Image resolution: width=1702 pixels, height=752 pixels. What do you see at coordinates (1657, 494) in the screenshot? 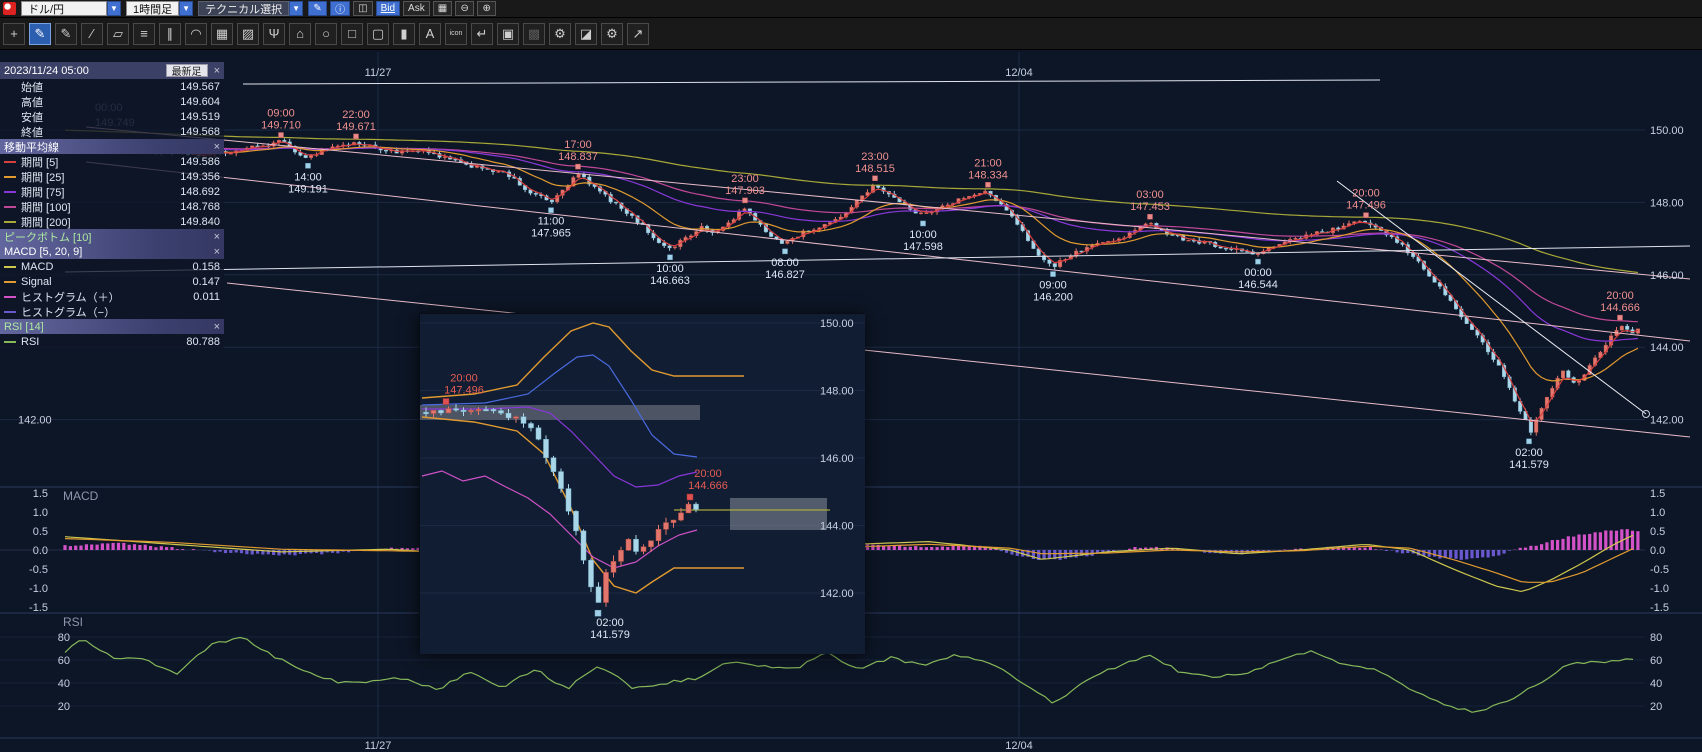
I see `macd-axis-label: 1.5` at bounding box center [1657, 494].